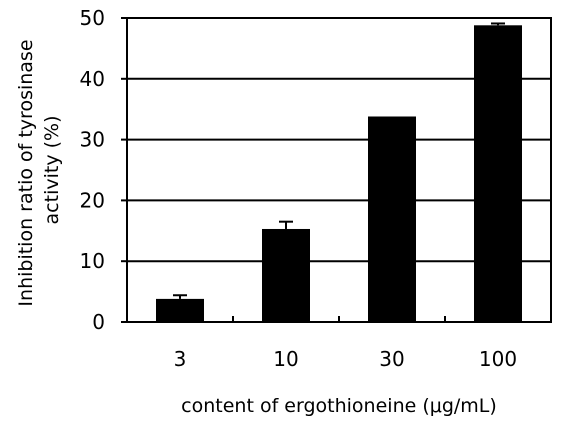  Describe the element at coordinates (498, 359) in the screenshot. I see `x-tick-label: 100` at that location.